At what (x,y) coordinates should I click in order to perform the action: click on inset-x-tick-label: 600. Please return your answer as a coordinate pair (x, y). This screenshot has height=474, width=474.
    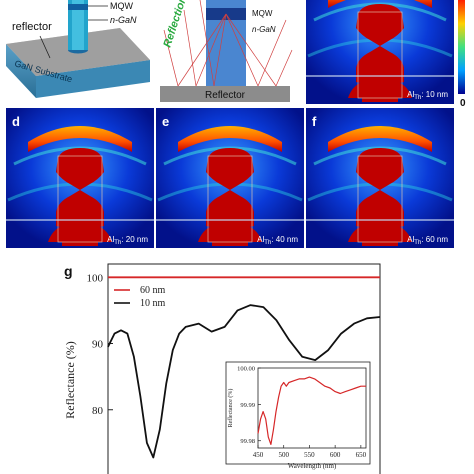
    Looking at the image, I should click on (335, 455).